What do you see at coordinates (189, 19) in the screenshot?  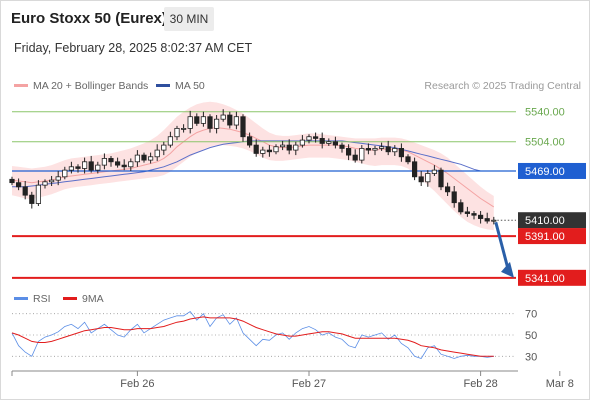 I see `timeframe-badge: 30 MIN` at bounding box center [189, 19].